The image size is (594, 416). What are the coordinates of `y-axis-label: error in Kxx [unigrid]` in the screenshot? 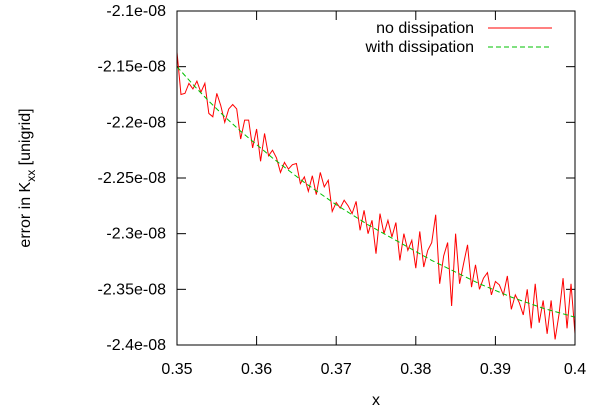 It's located at (27, 177).